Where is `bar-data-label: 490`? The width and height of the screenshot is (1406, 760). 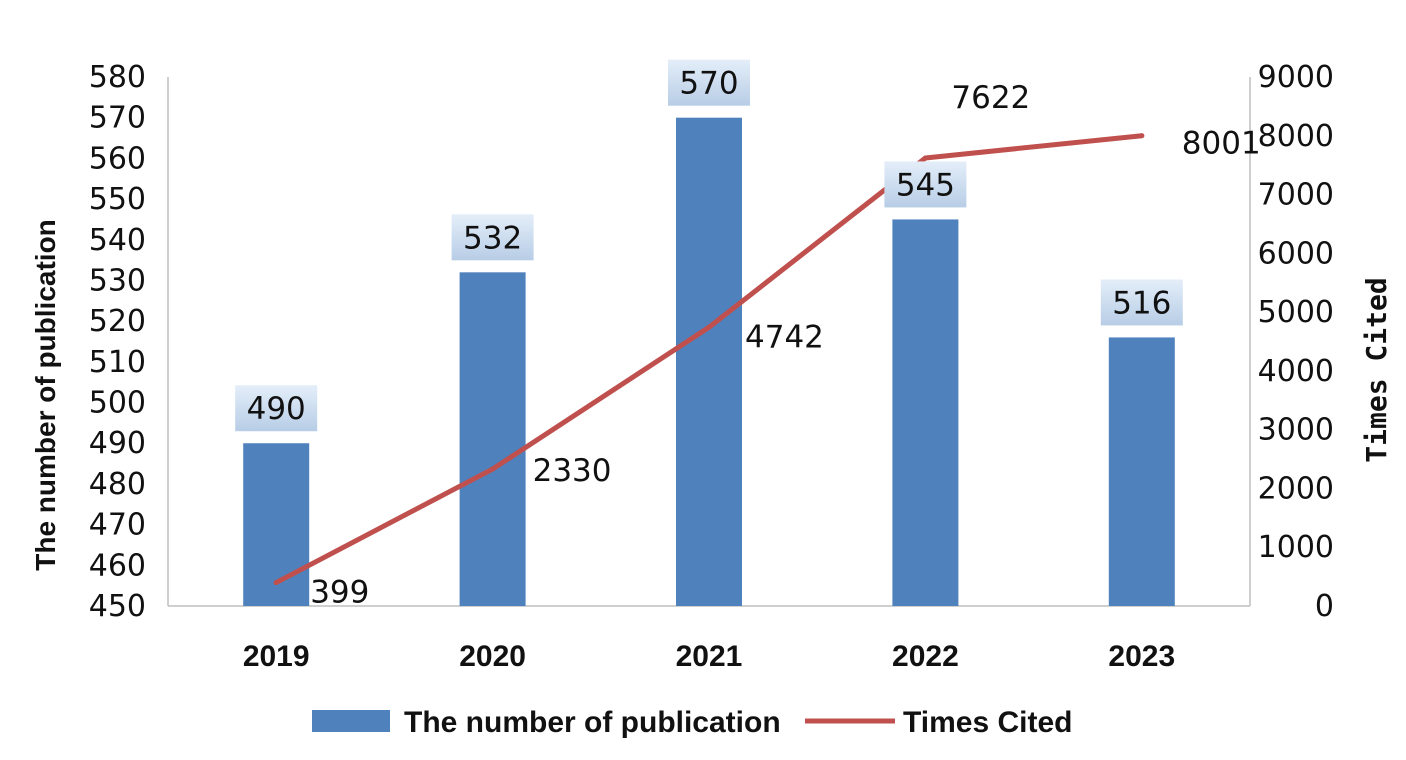 bar-data-label: 490 is located at coordinates (276, 409).